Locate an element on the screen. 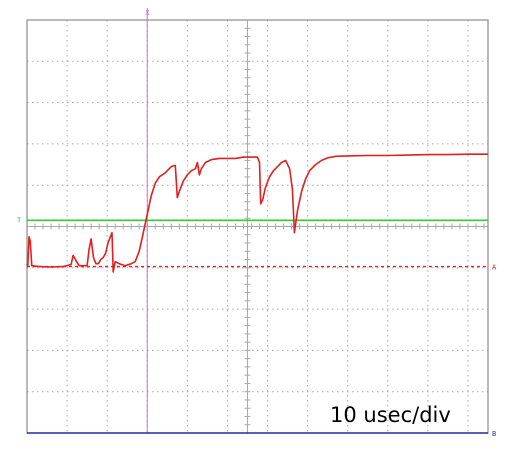 The height and width of the screenshot is (463, 525). channel-b-label: B is located at coordinates (494, 434).